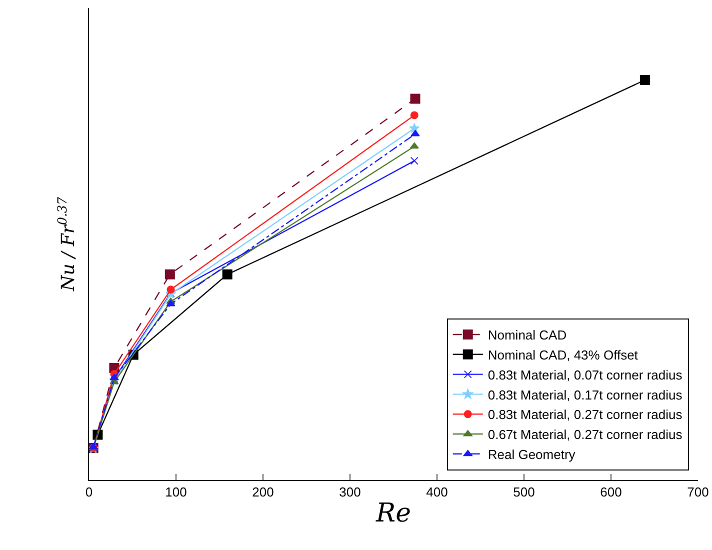 This screenshot has height=550, width=712. I want to click on x-tick-label: 600, so click(611, 492).